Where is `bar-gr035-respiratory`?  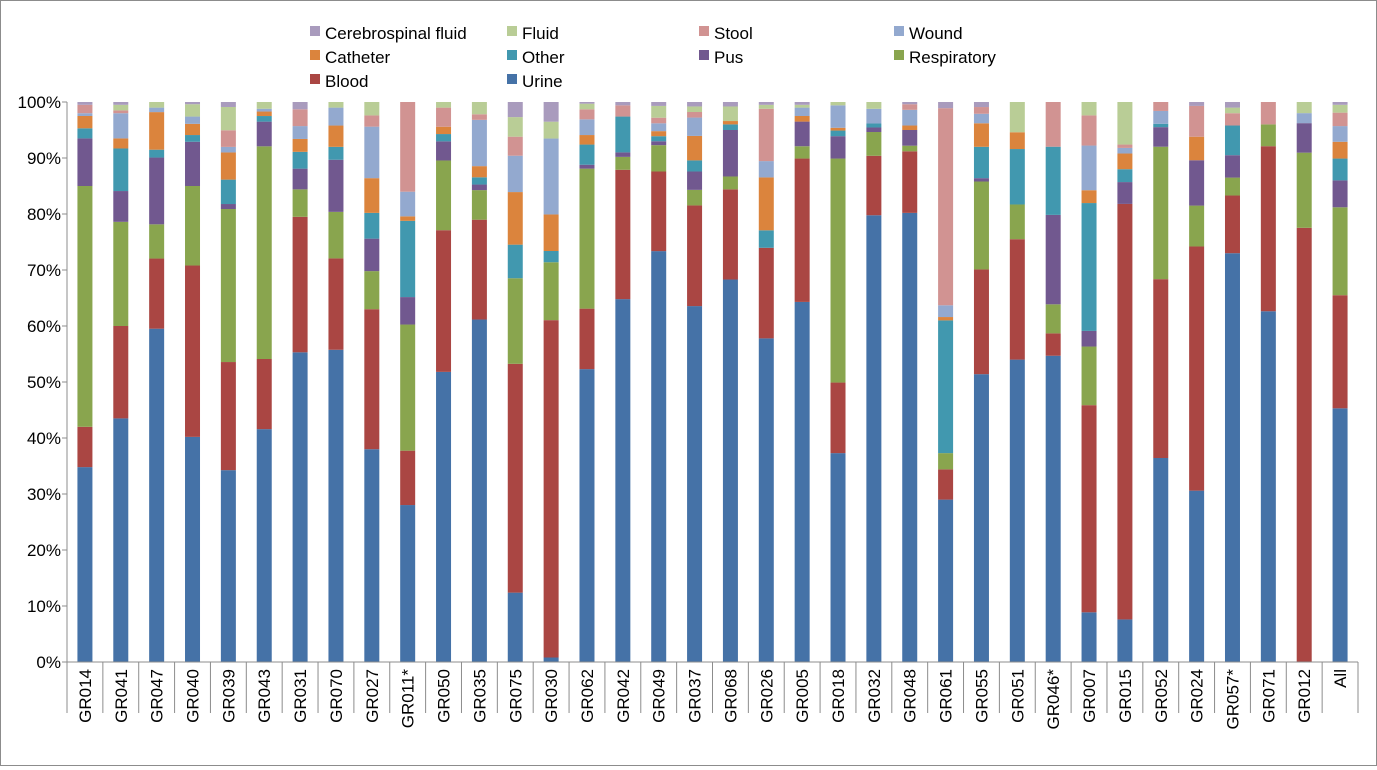 bar-gr035-respiratory is located at coordinates (479, 205).